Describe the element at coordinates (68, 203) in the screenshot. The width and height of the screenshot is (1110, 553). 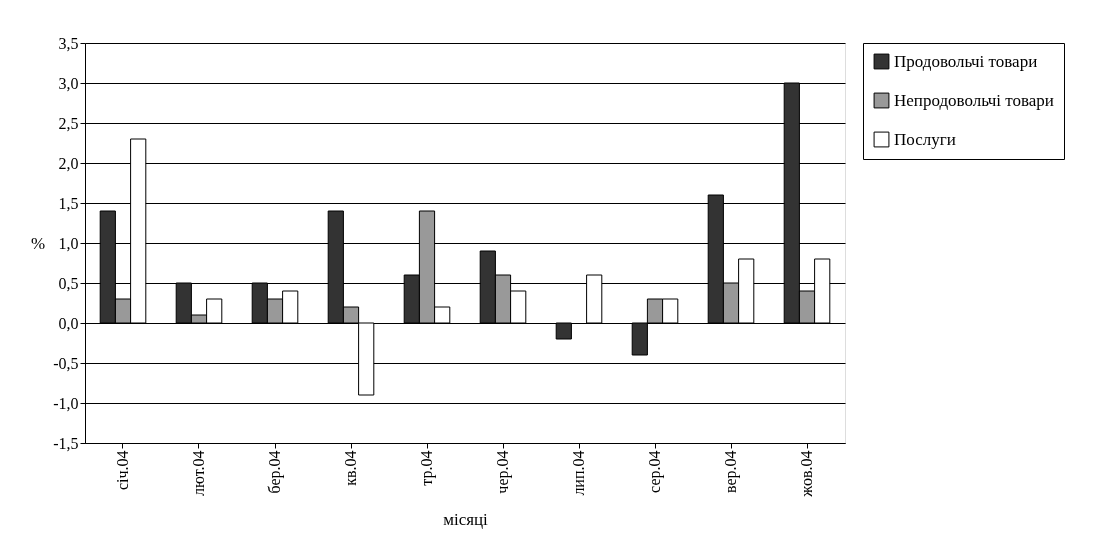
I see `y-tick-label: 1,5` at that location.